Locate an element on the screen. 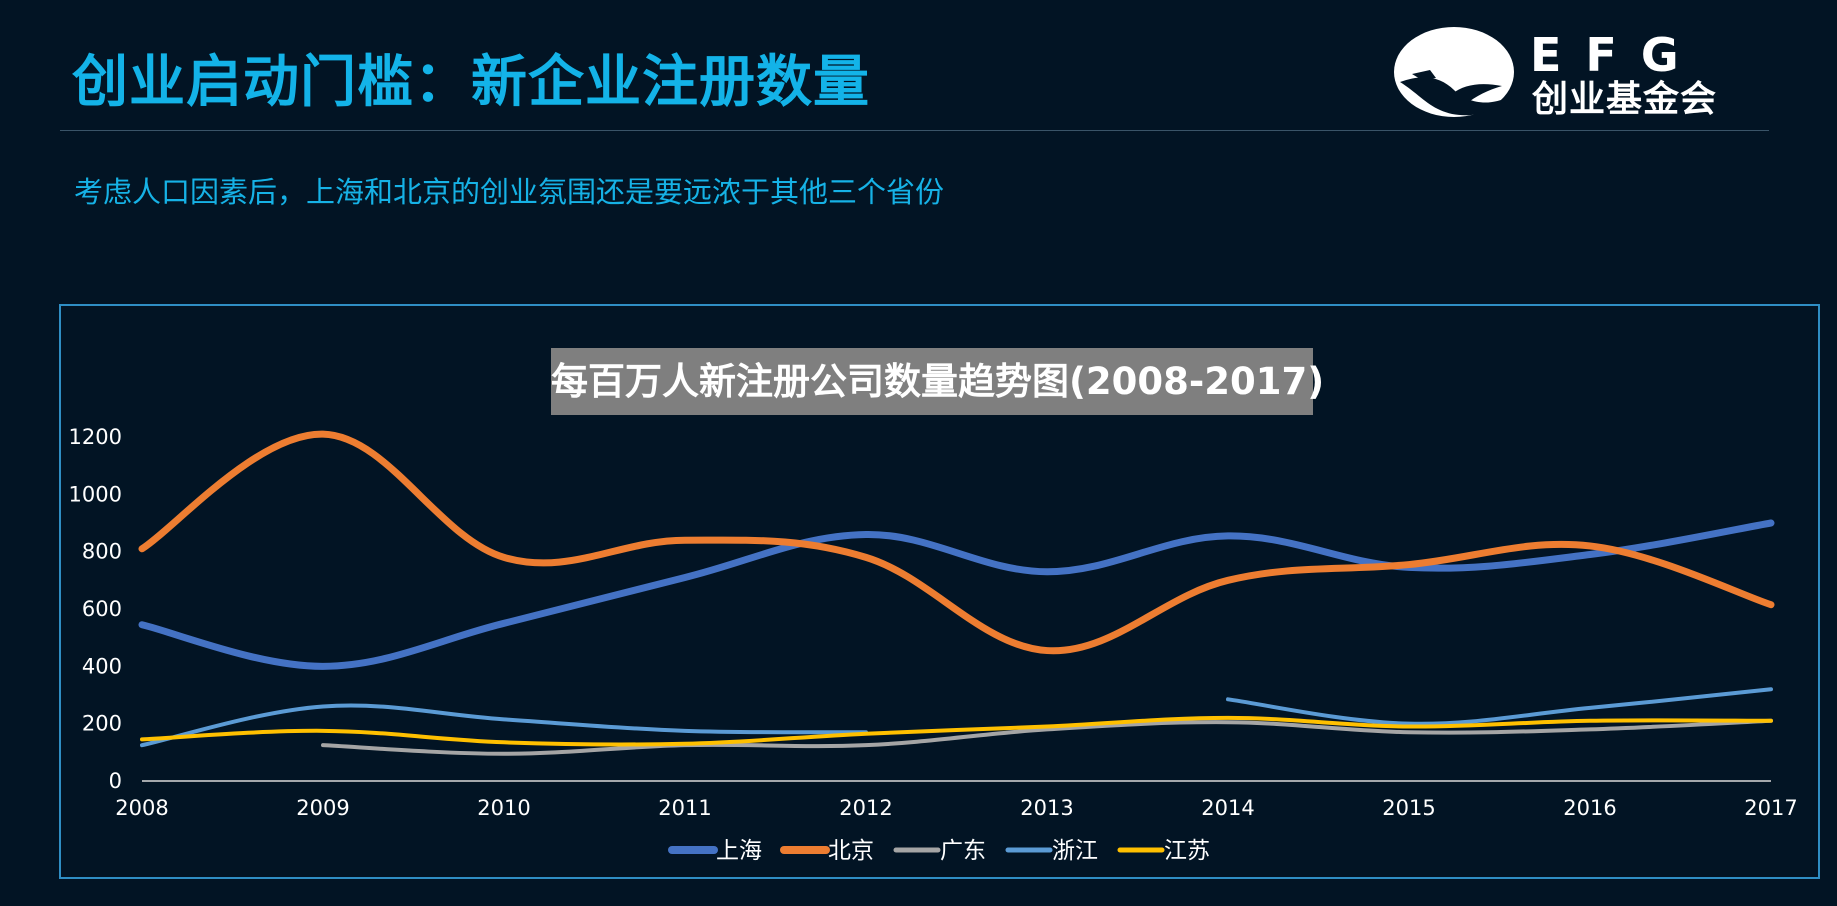 This screenshot has height=906, width=1837. x-tick-label: 2010 is located at coordinates (503, 808).